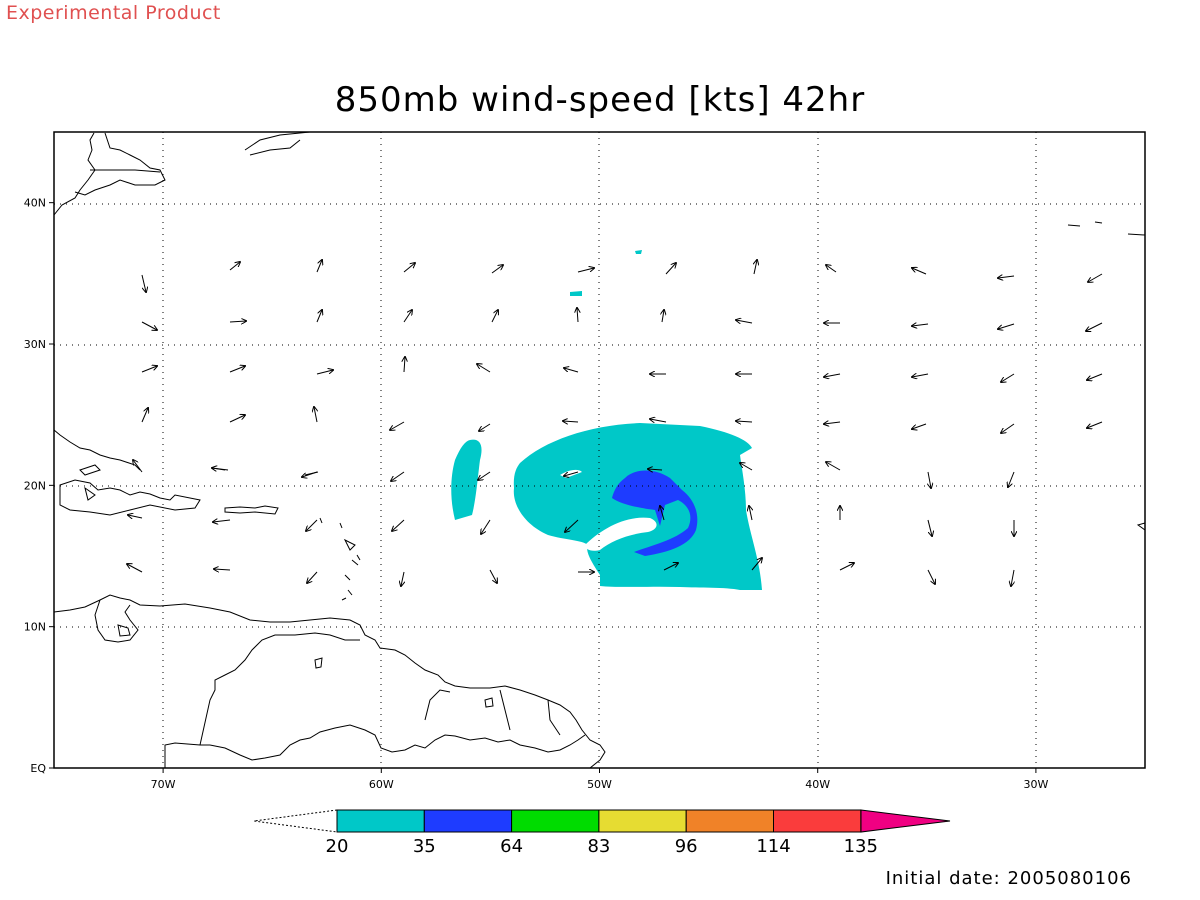  What do you see at coordinates (621, 534) in the screenshot?
I see `wind-shading-gap` at bounding box center [621, 534].